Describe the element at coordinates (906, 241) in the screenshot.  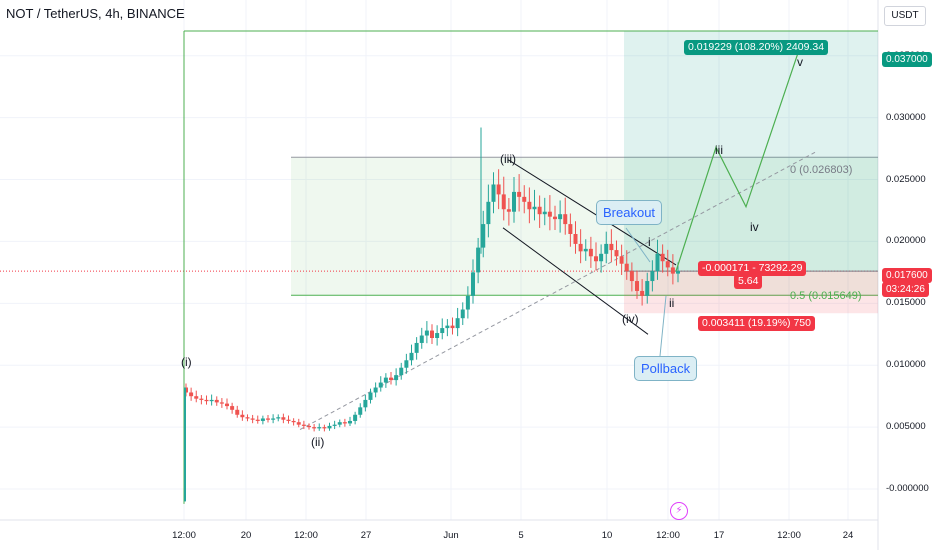
I see `y-tick-label: 0.020000` at that location.